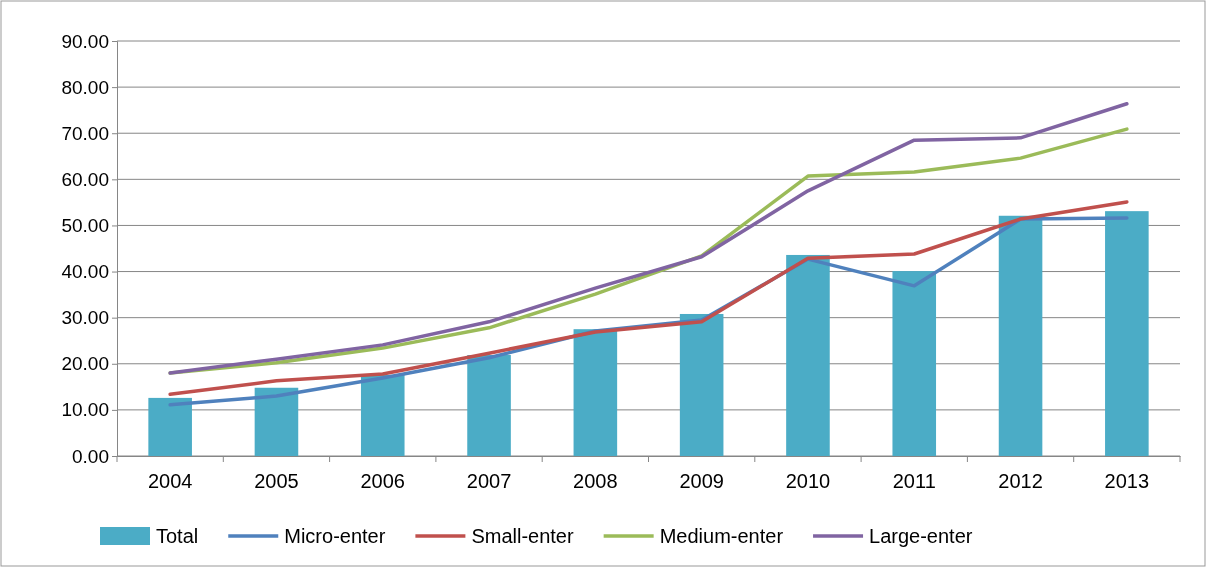 The image size is (1206, 567). Describe the element at coordinates (595, 481) in the screenshot. I see `x-tick-label: 2008` at that location.